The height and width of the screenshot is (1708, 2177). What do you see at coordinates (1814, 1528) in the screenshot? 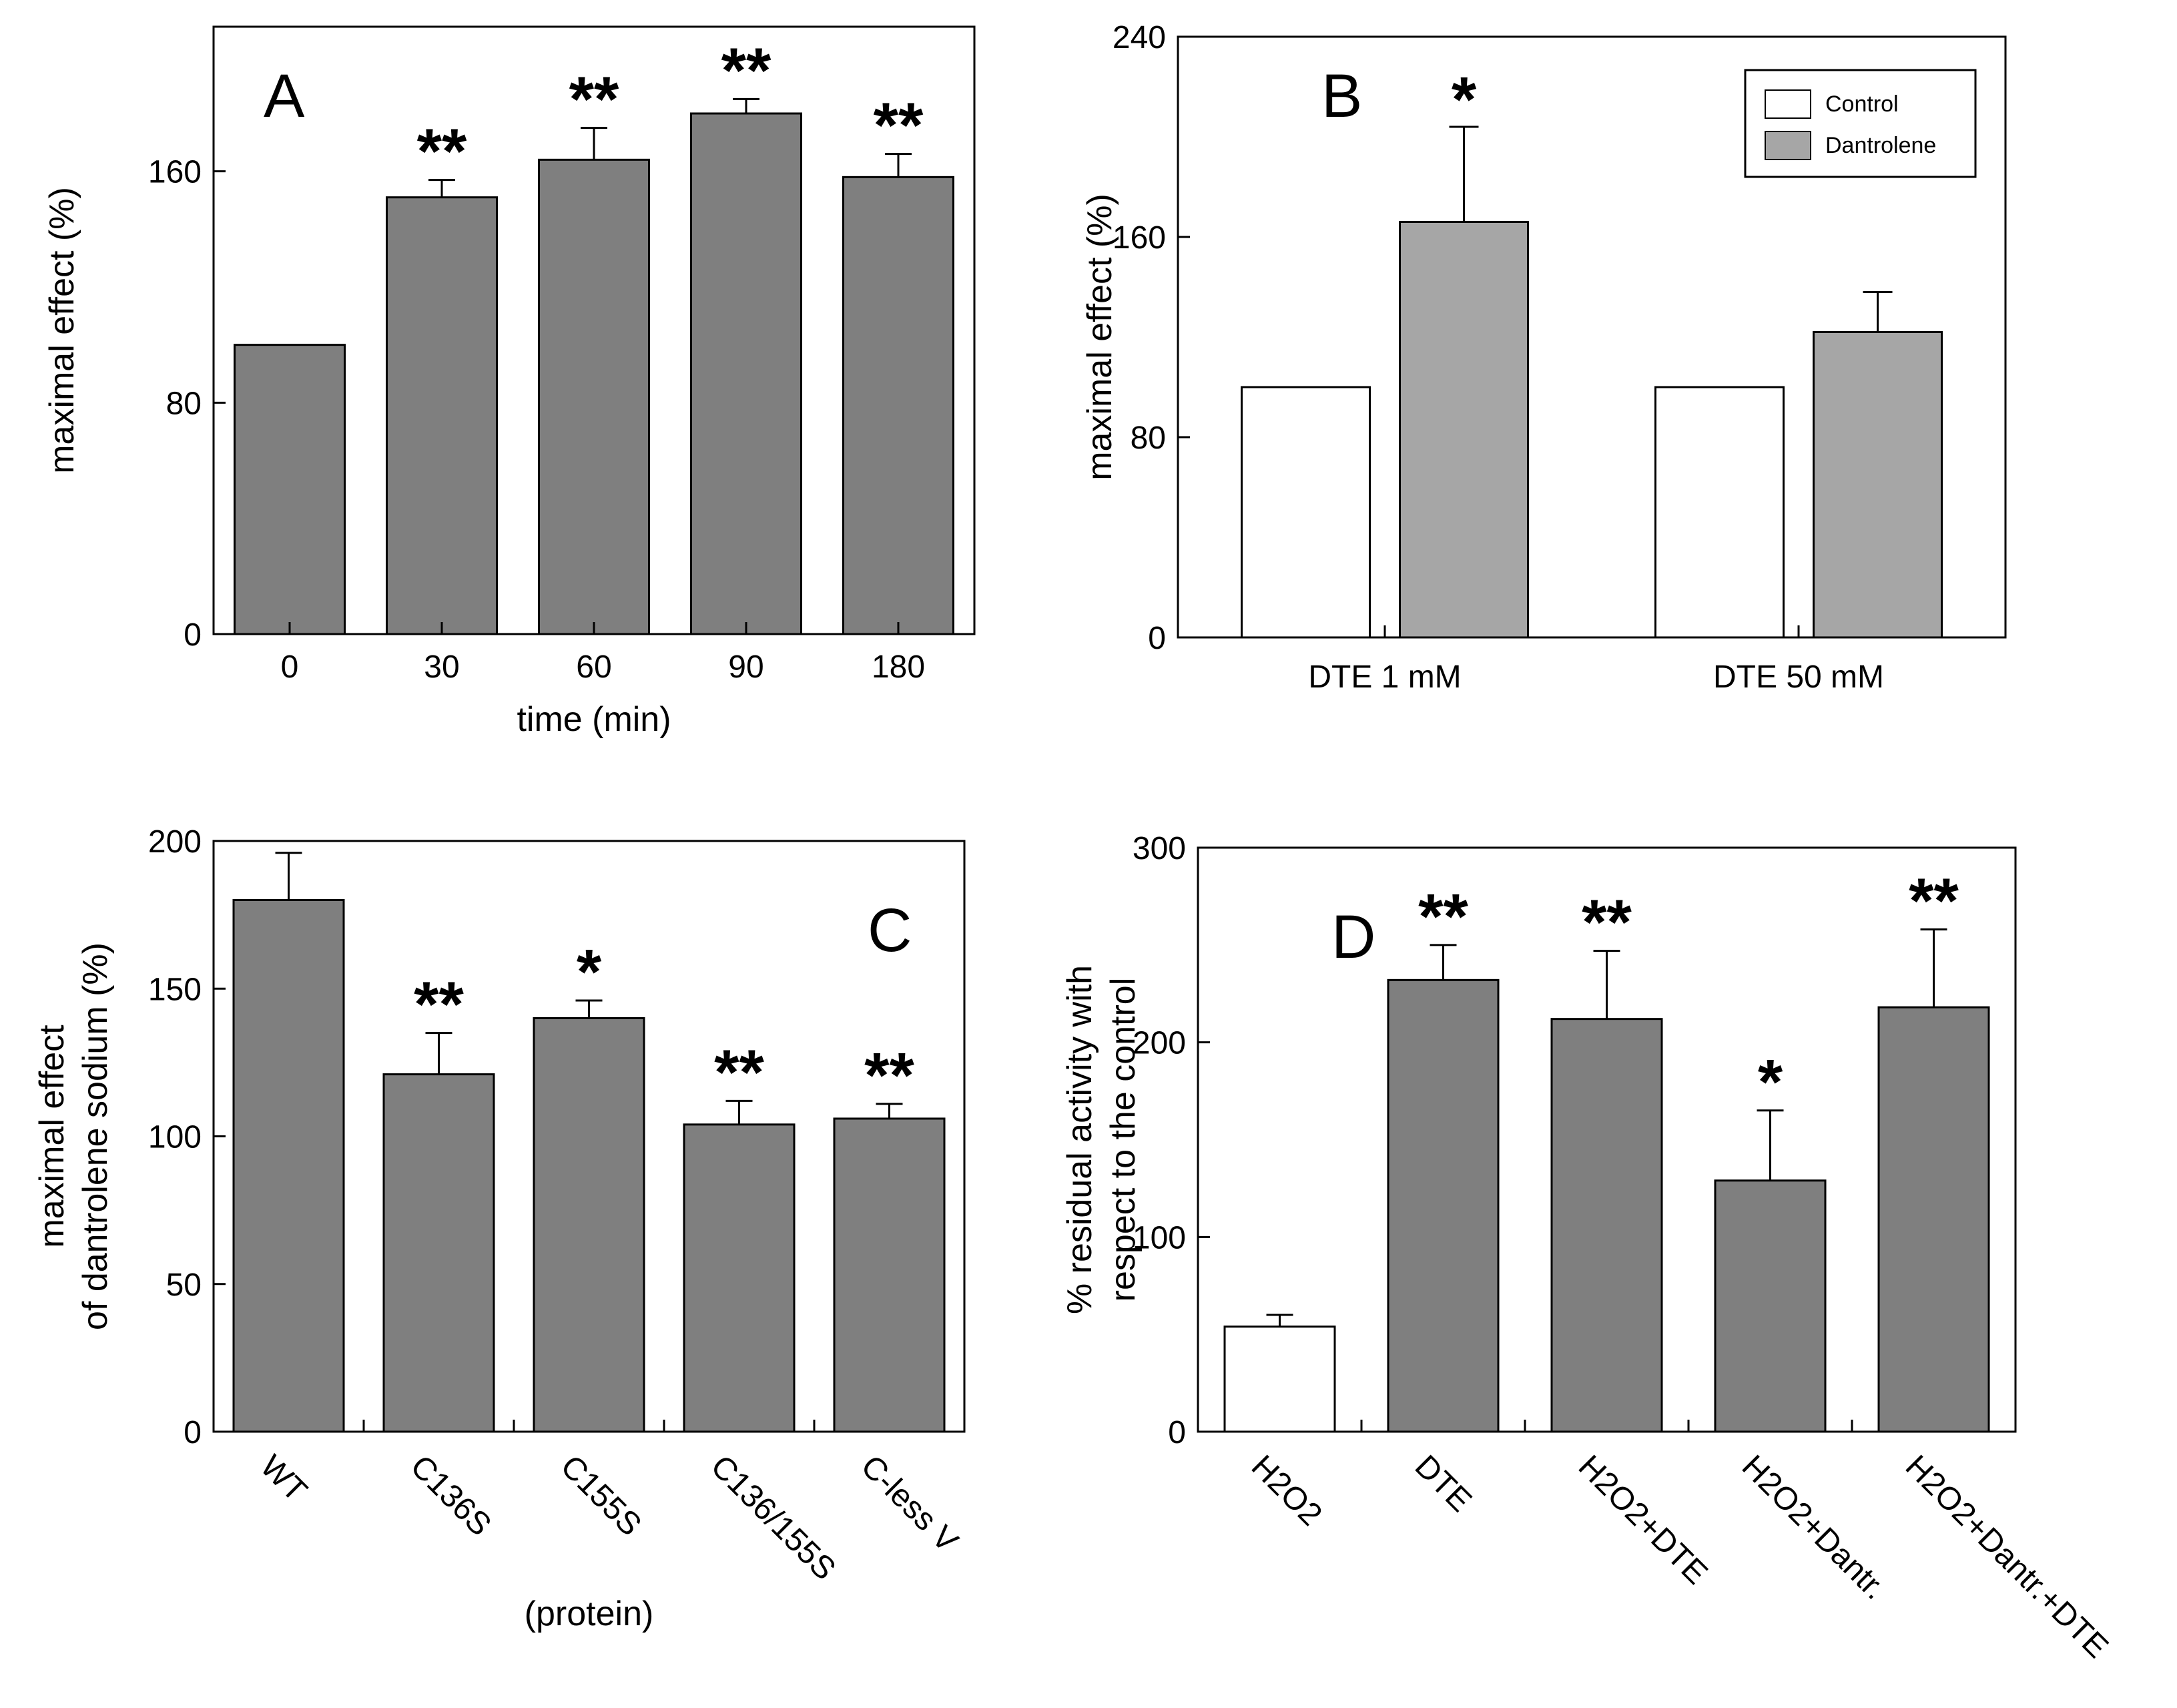
I see `x-tick-label: H2O2+Dantr.` at bounding box center [1814, 1528].